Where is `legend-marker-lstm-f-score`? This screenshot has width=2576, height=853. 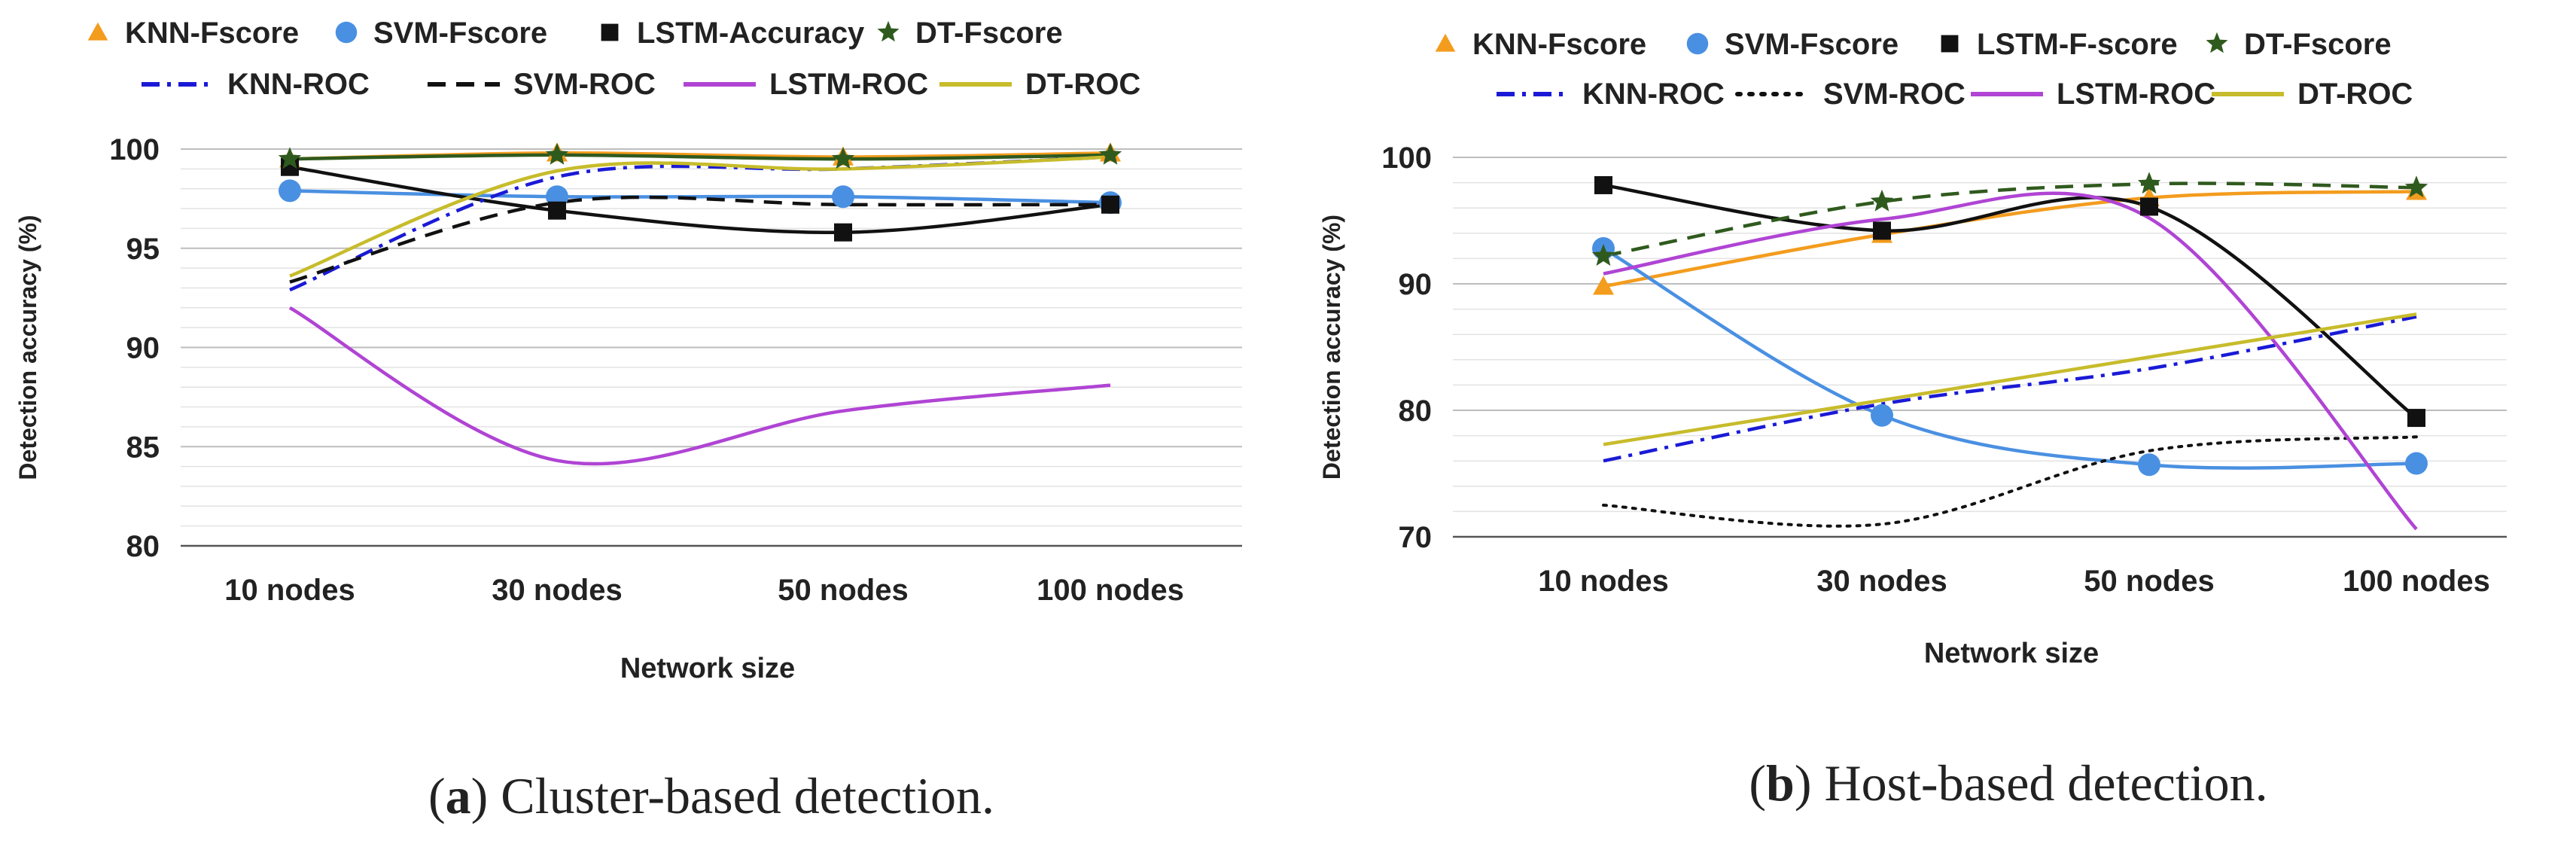 legend-marker-lstm-f-score is located at coordinates (1950, 44).